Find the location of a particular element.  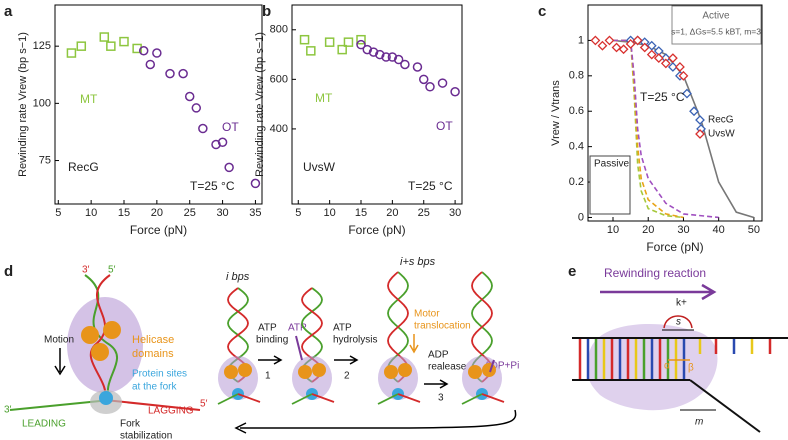

curve is located at coordinates (666, 129).